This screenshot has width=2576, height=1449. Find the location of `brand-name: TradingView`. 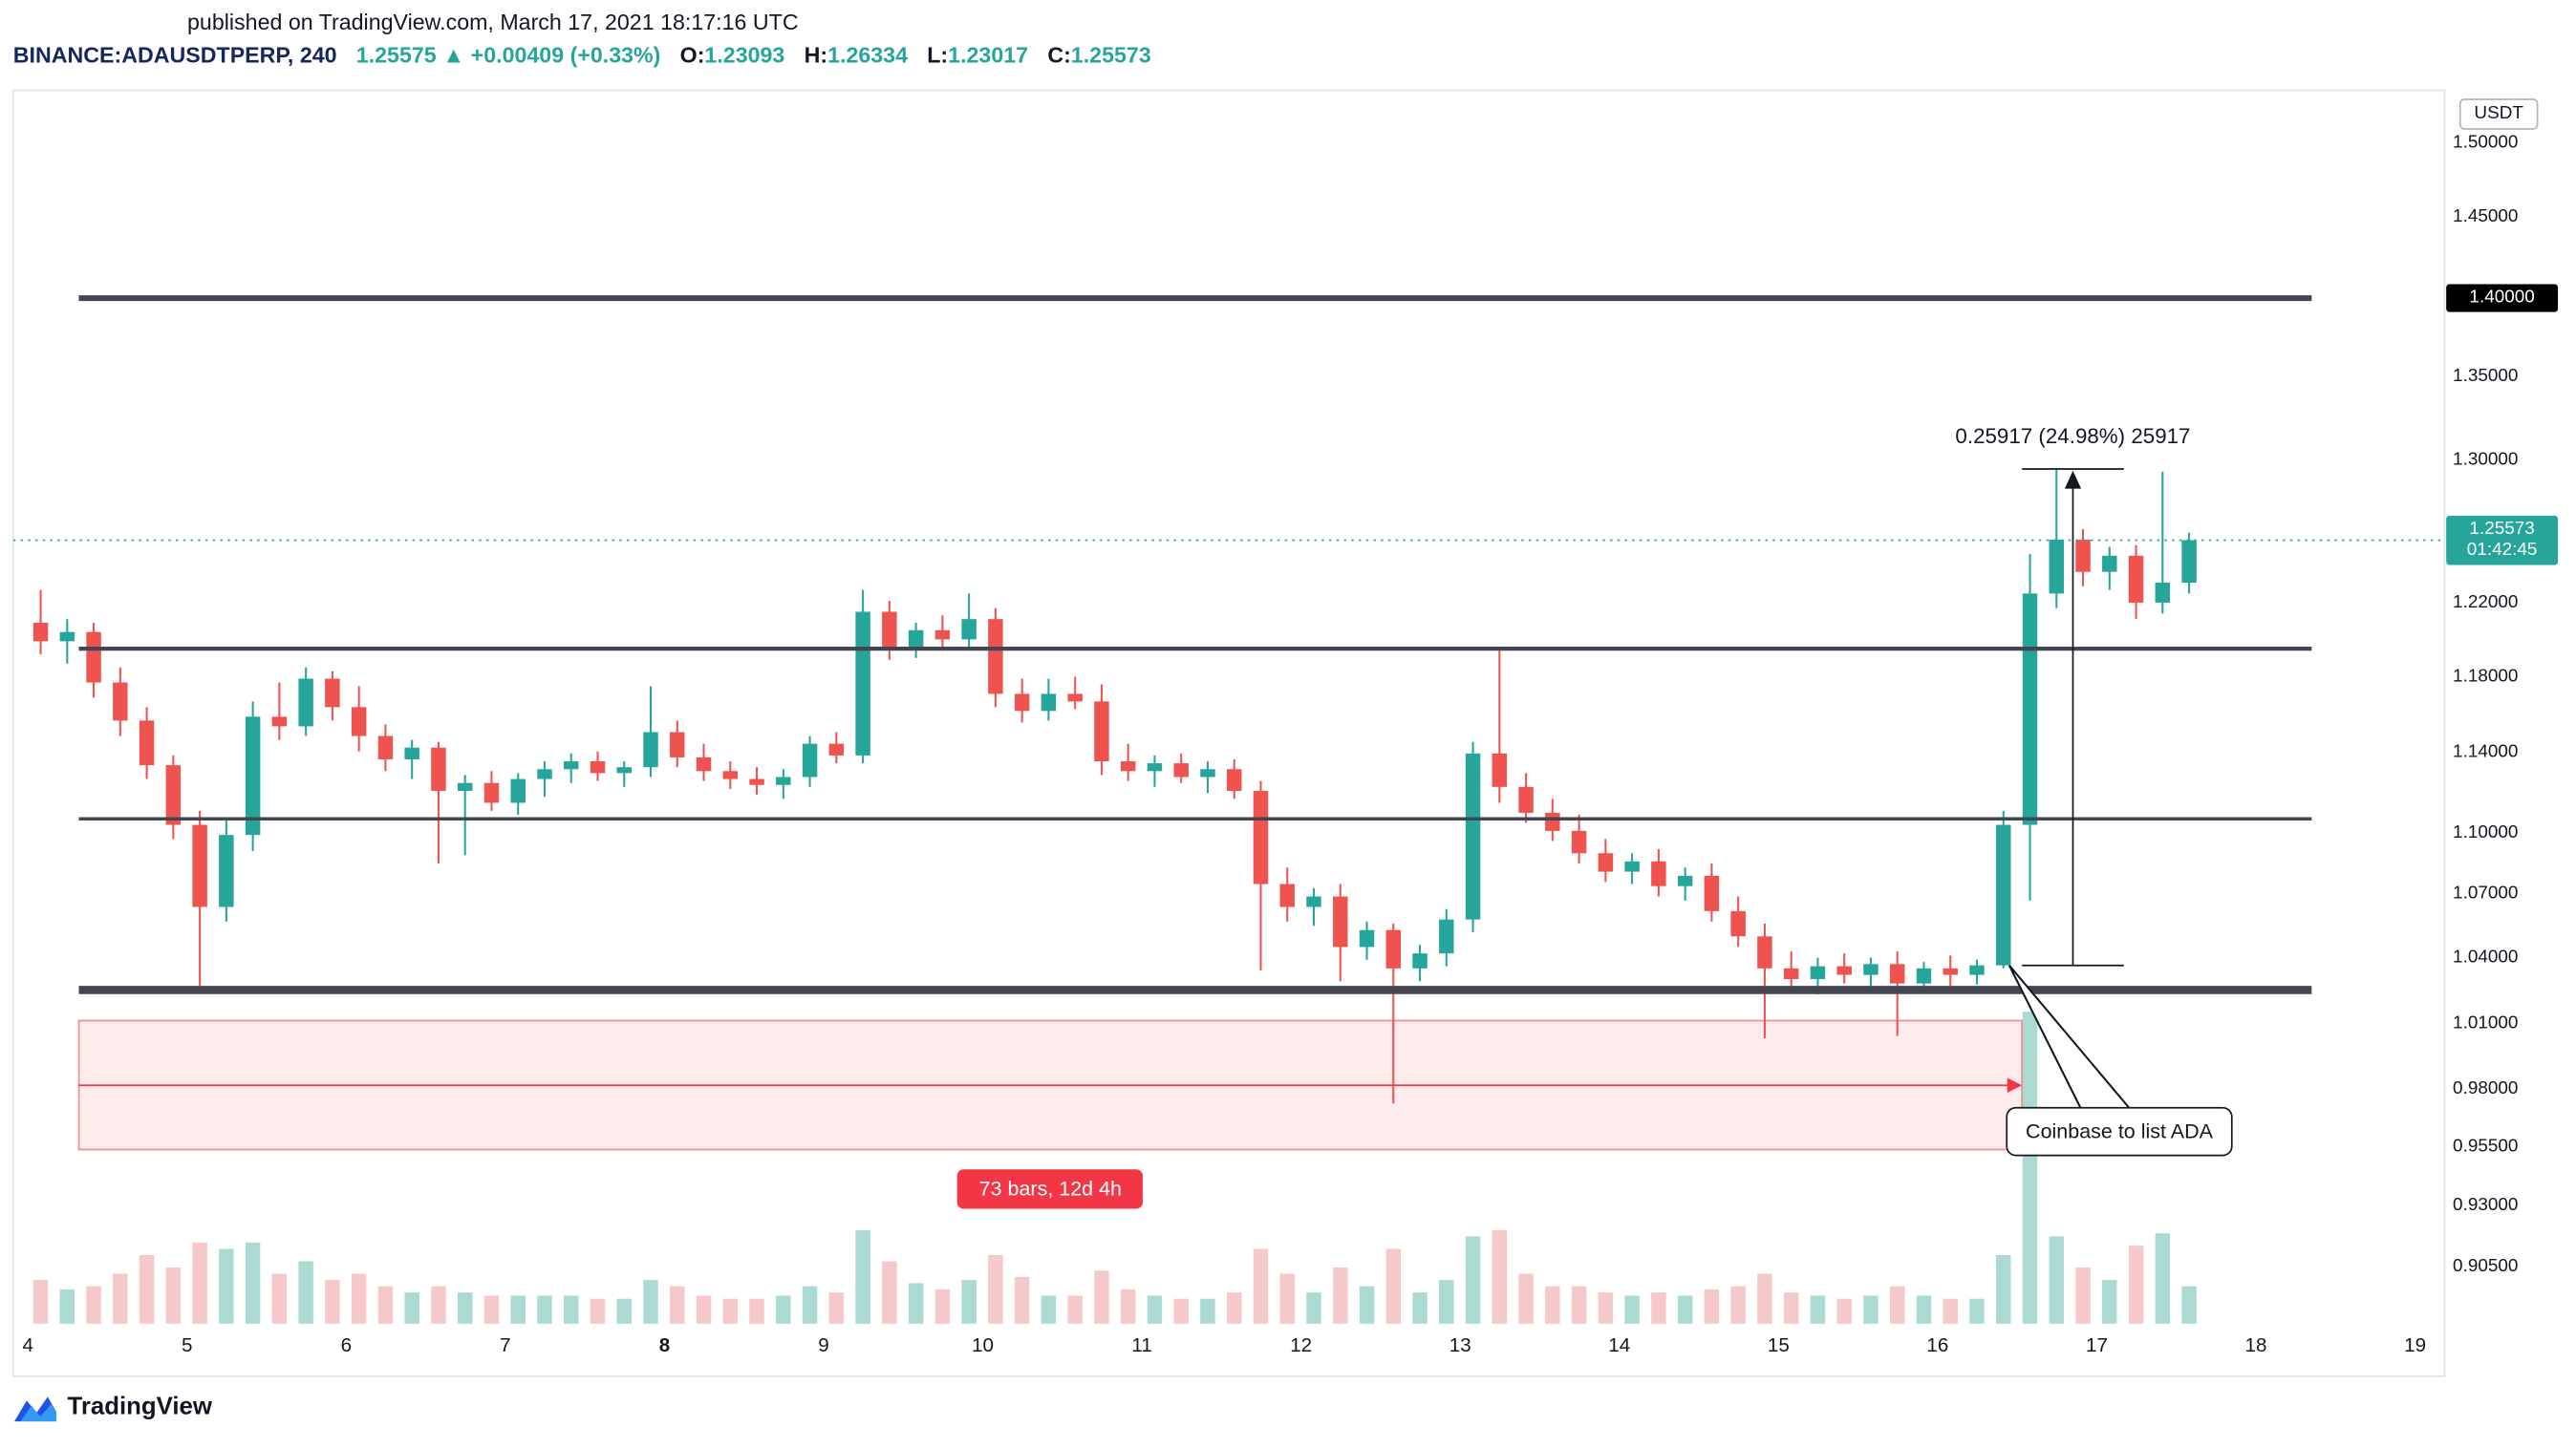

brand-name: TradingView is located at coordinates (139, 1407).